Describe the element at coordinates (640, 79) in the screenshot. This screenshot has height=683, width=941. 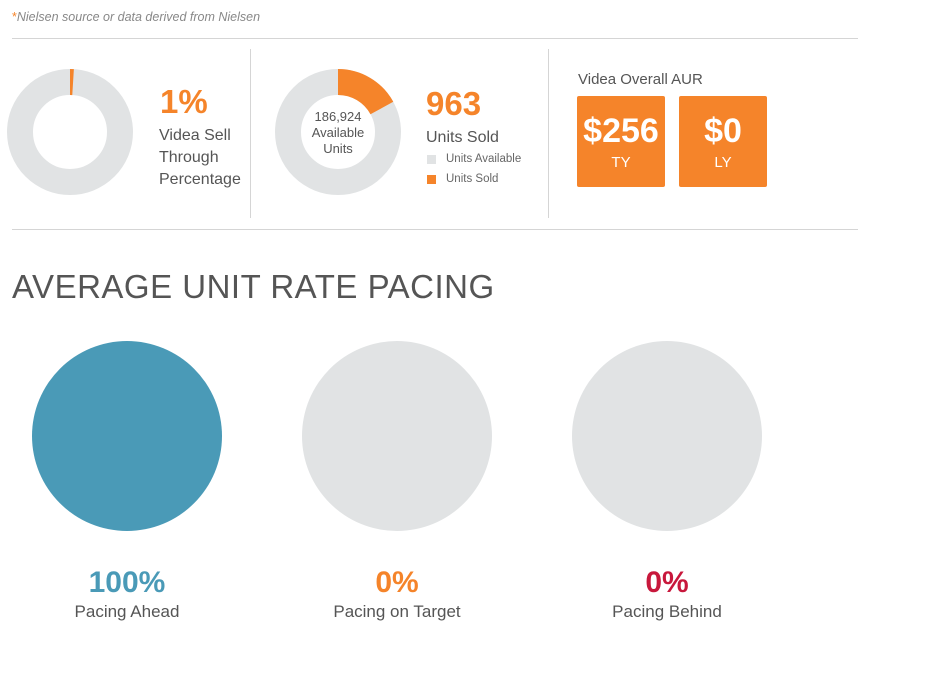
I see `aur-title: Videa Overall AUR` at that location.